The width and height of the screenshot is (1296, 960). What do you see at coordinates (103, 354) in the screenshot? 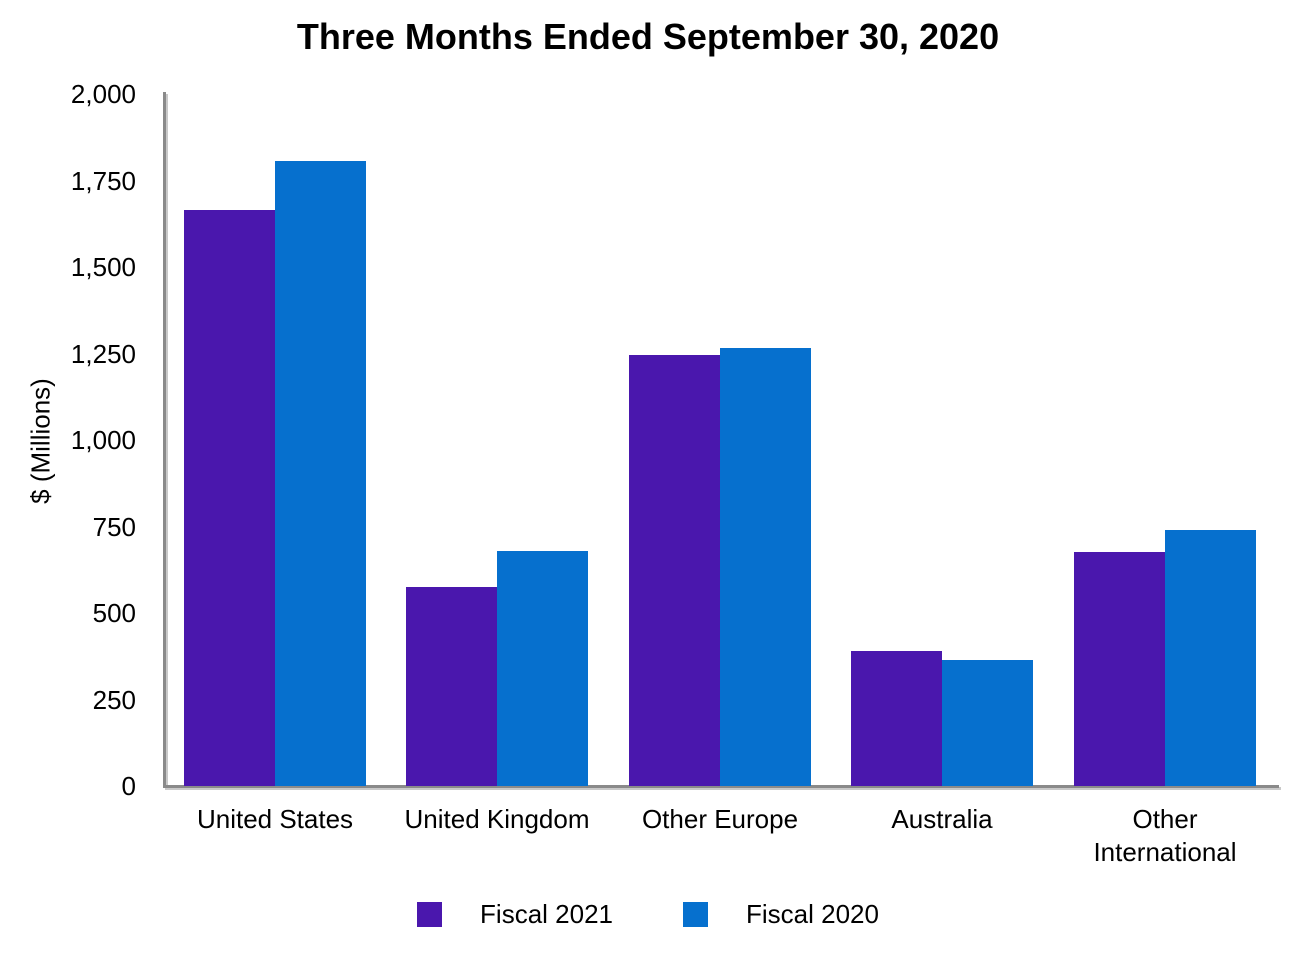
I see `y-tick-label-1-250: 1,250` at bounding box center [103, 354].